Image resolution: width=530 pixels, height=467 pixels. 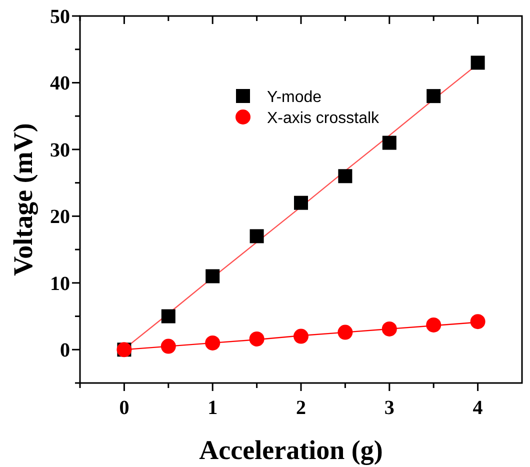 I want to click on y-tick-label: 10, so click(x=60, y=283).